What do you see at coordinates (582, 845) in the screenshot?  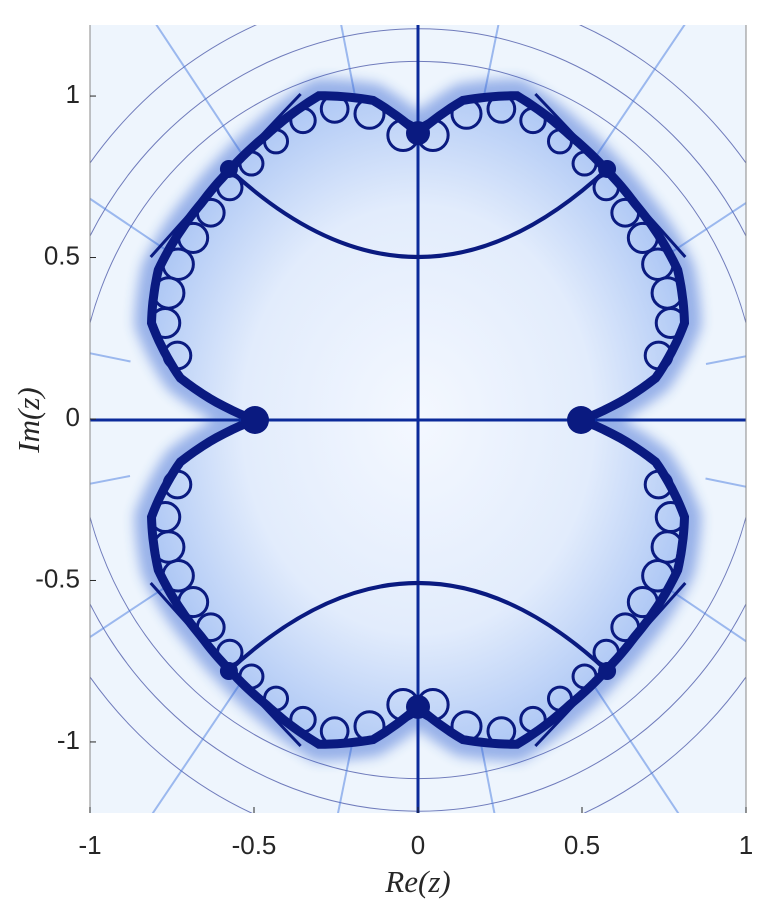 I see `x-tick-label: 0.5` at bounding box center [582, 845].